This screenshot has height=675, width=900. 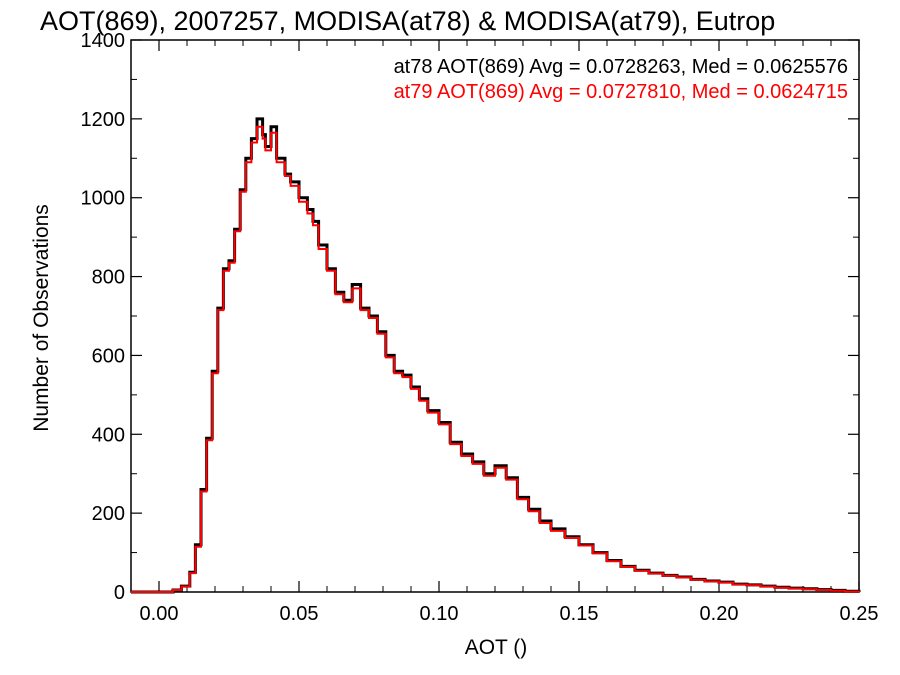 I want to click on x-tick-label: 0.25, so click(x=859, y=614).